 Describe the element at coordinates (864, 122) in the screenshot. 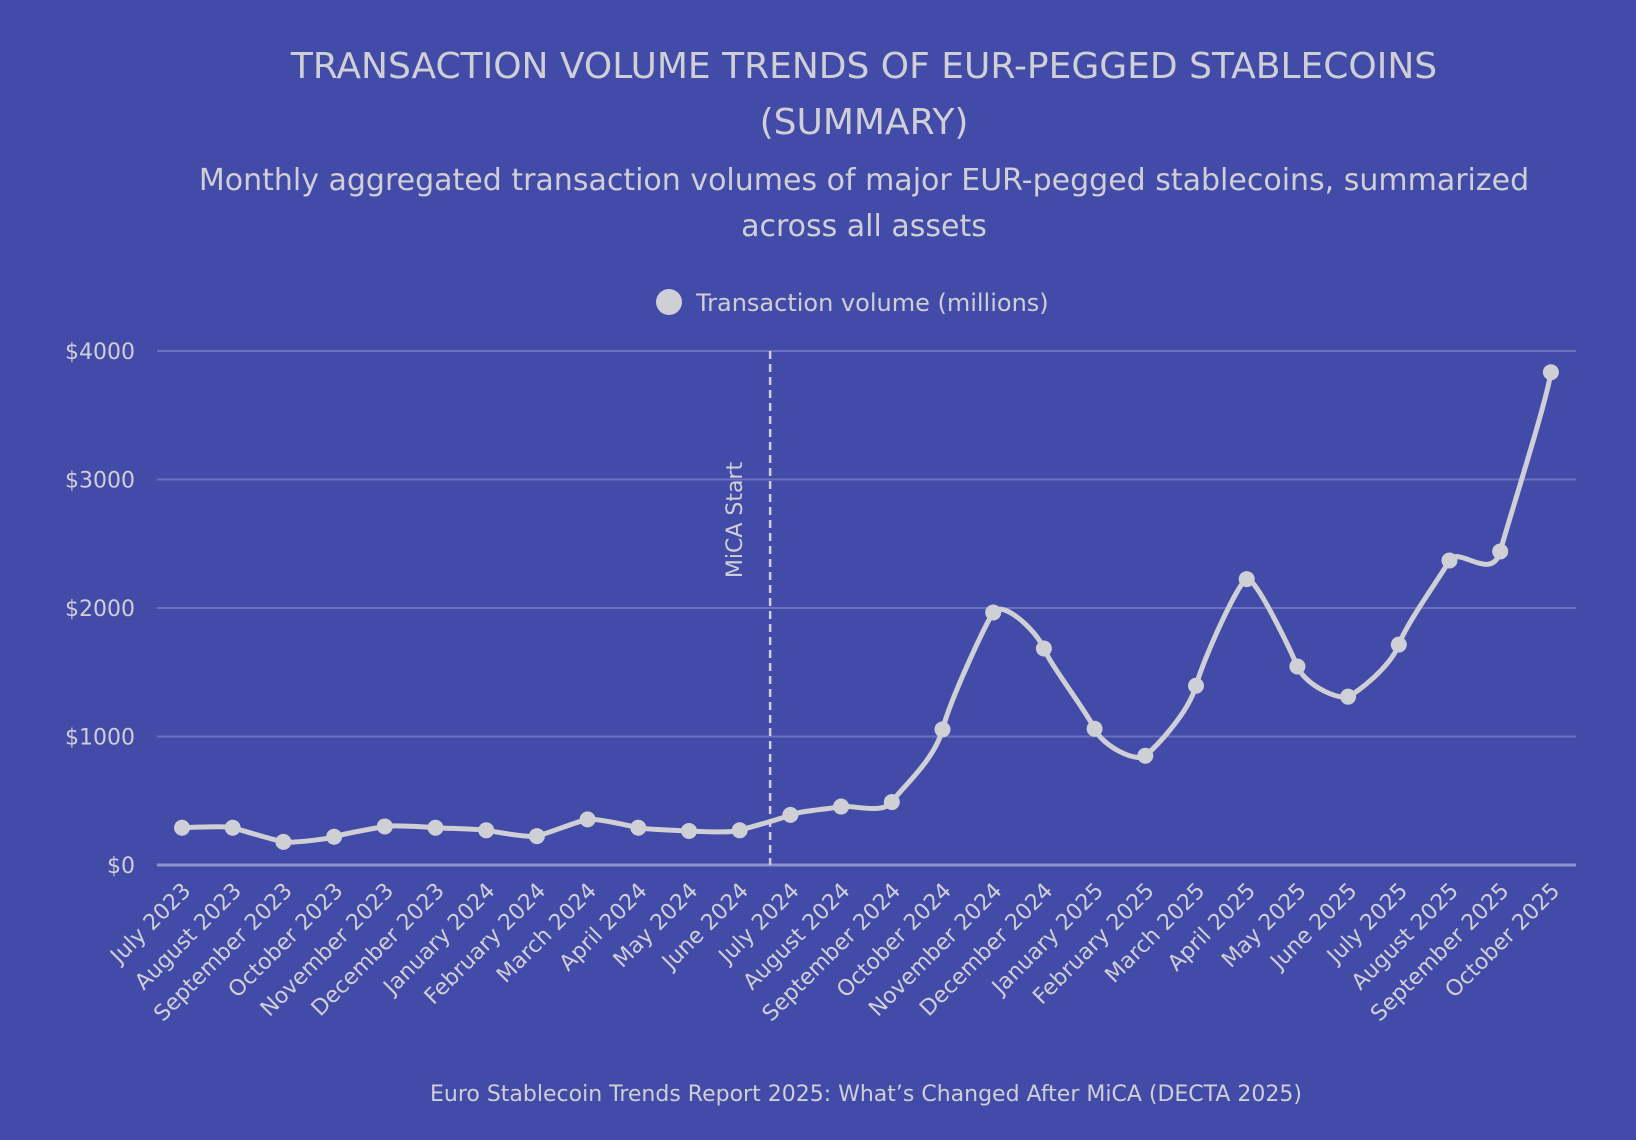

I see `chart-title-line-2: (SUMMARY)` at that location.